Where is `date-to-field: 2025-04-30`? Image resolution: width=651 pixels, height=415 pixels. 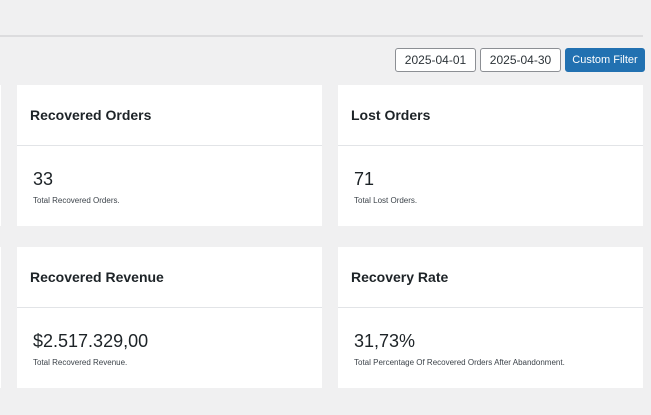 date-to-field: 2025-04-30 is located at coordinates (520, 60).